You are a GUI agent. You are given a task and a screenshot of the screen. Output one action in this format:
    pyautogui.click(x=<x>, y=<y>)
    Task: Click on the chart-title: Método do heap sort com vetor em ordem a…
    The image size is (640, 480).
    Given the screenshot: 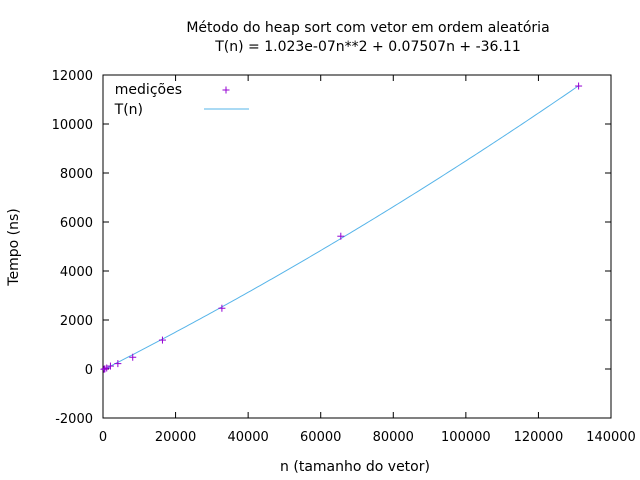 What is the action you would take?
    pyautogui.click(x=367, y=28)
    